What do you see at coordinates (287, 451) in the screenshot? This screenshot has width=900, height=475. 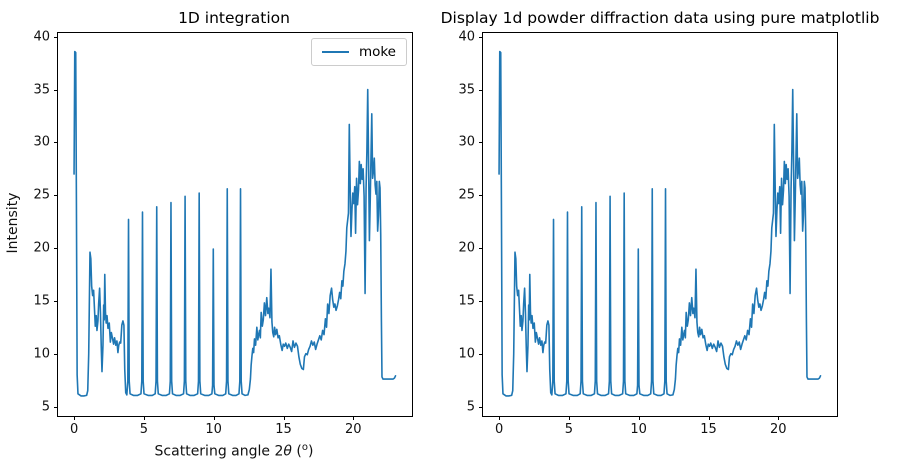 I see `xlabel-theta: θ` at bounding box center [287, 451].